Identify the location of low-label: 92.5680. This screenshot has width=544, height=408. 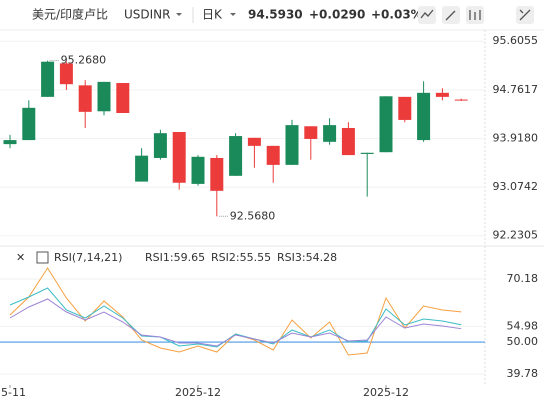
(252, 215).